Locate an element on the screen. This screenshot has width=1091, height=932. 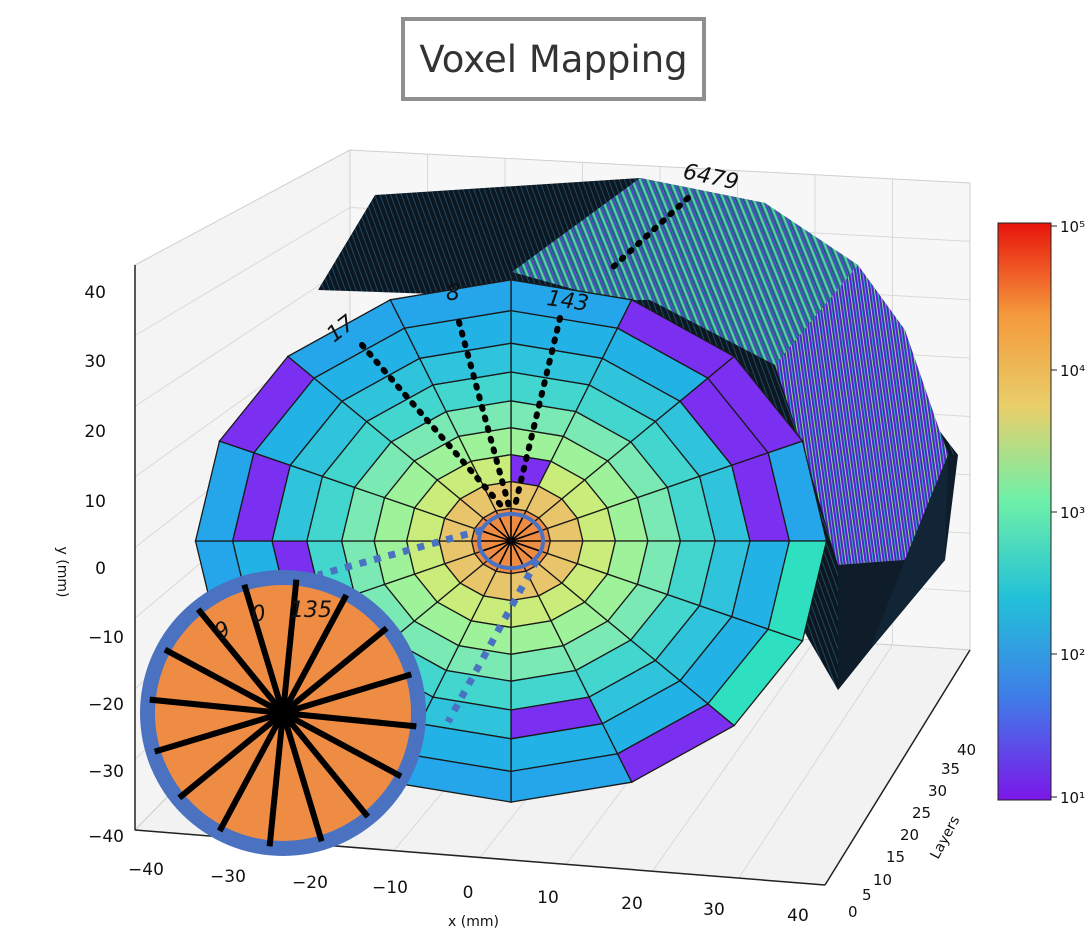
z-axis-label: Layers is located at coordinates (945, 837).